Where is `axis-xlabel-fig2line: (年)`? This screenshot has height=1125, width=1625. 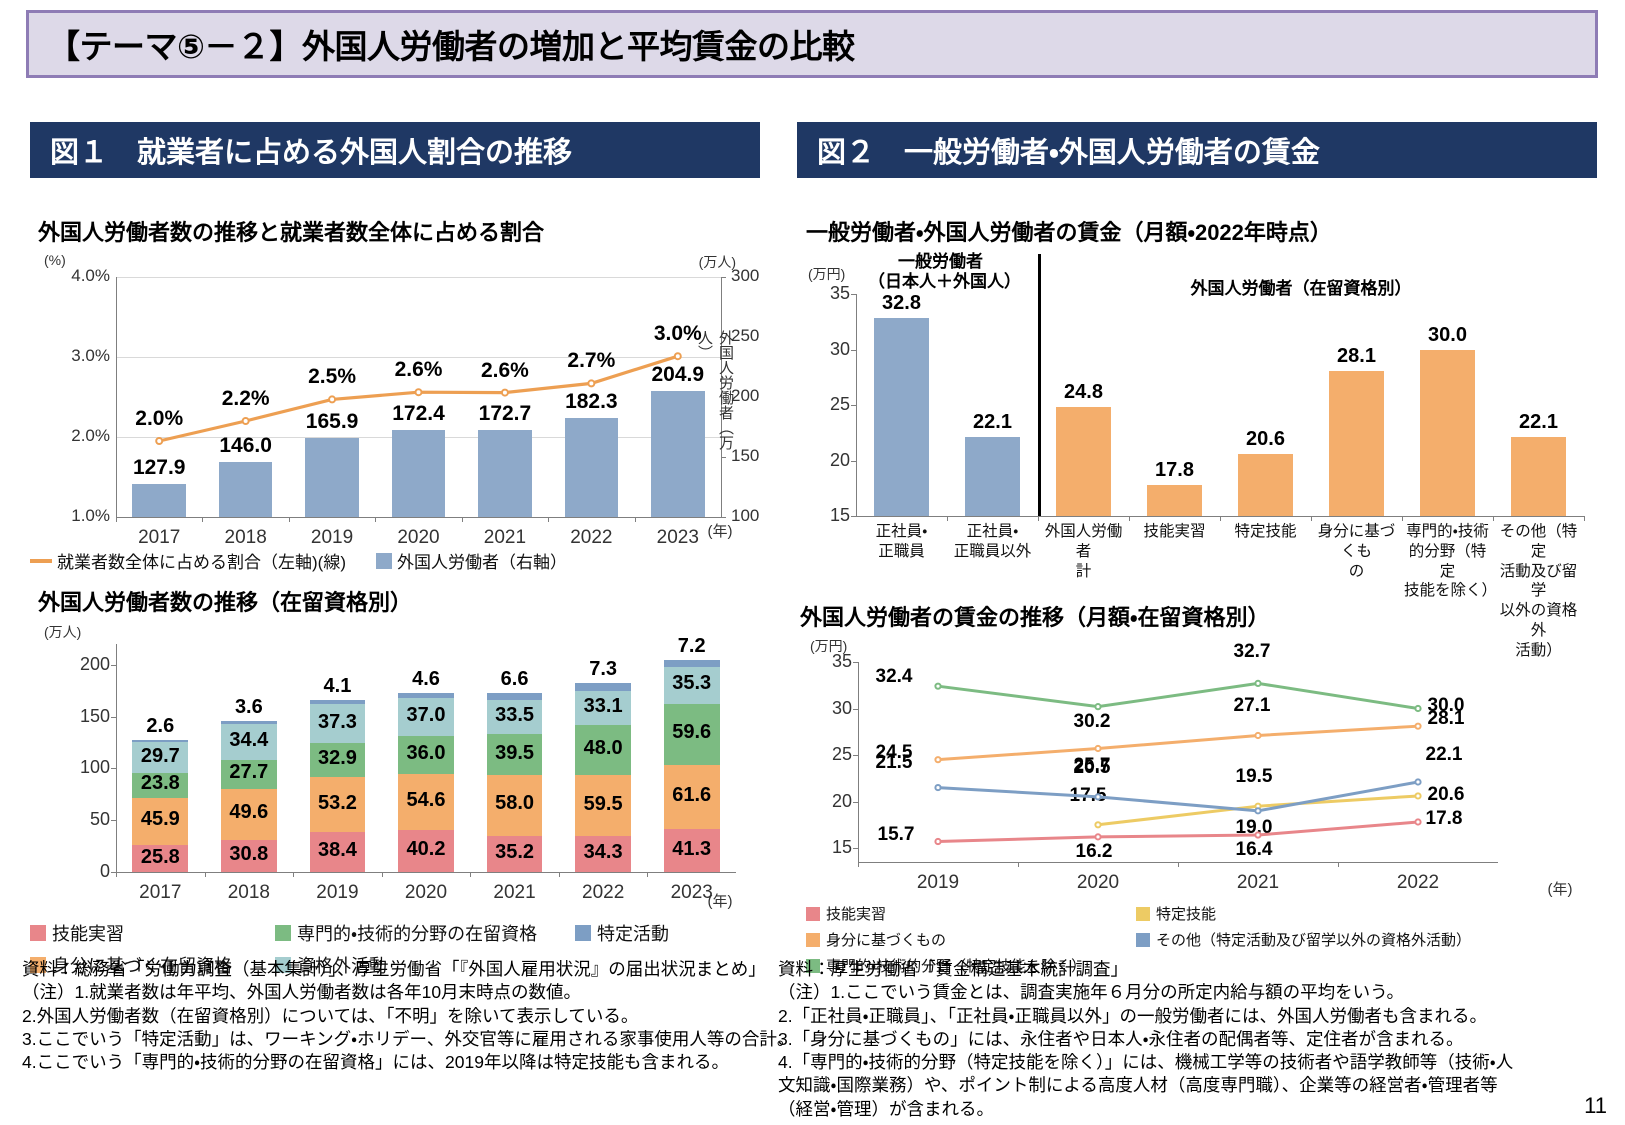
axis-xlabel-fig2line: (年) is located at coordinates (1560, 889).